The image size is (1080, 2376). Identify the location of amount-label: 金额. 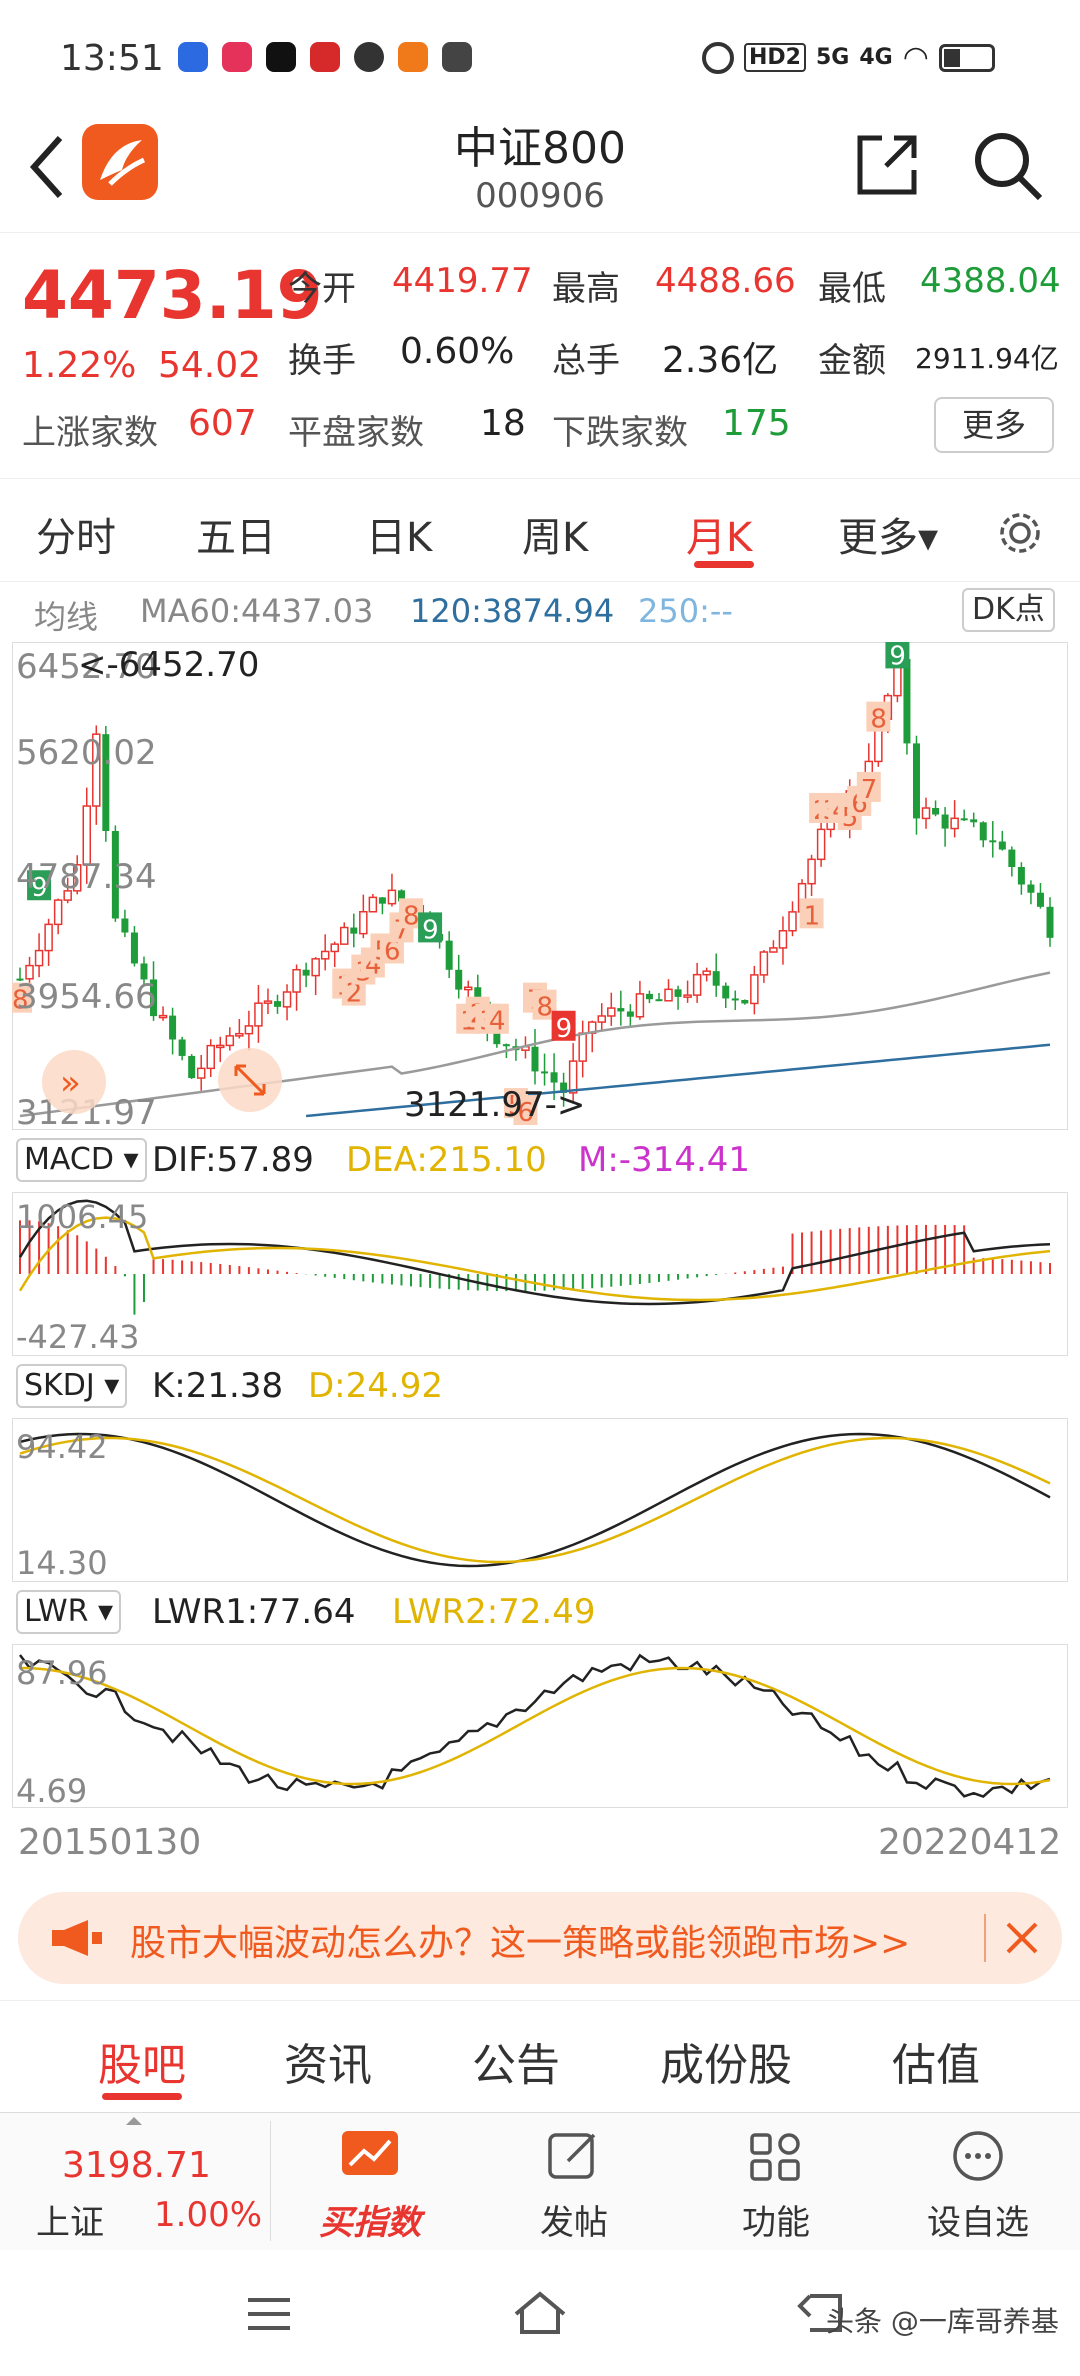
(852, 361).